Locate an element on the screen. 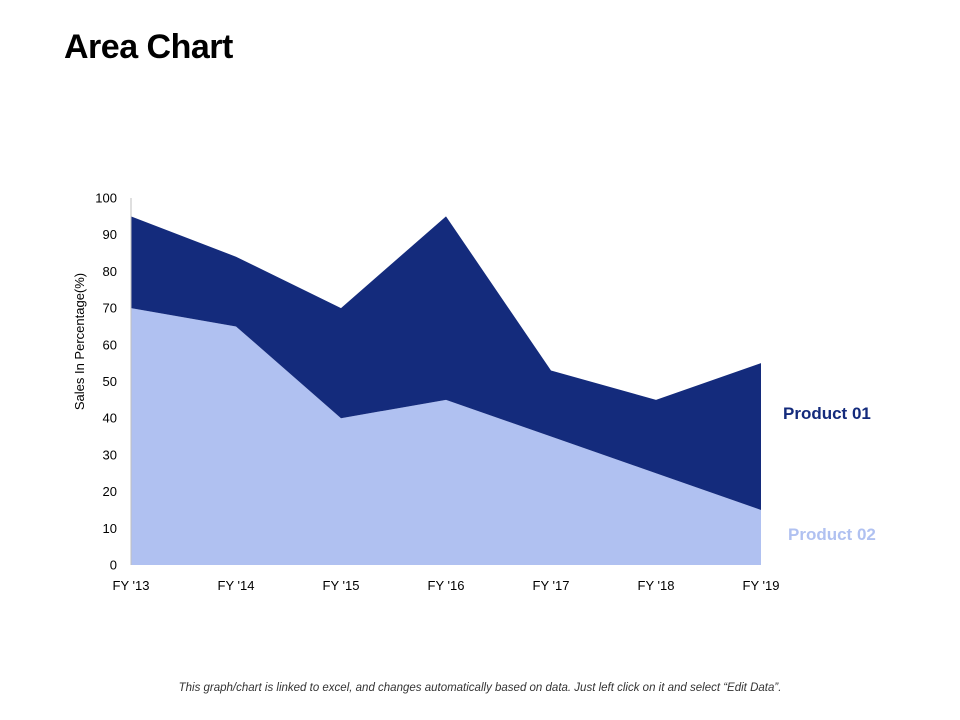  x-tick-label: FY '15 is located at coordinates (341, 585).